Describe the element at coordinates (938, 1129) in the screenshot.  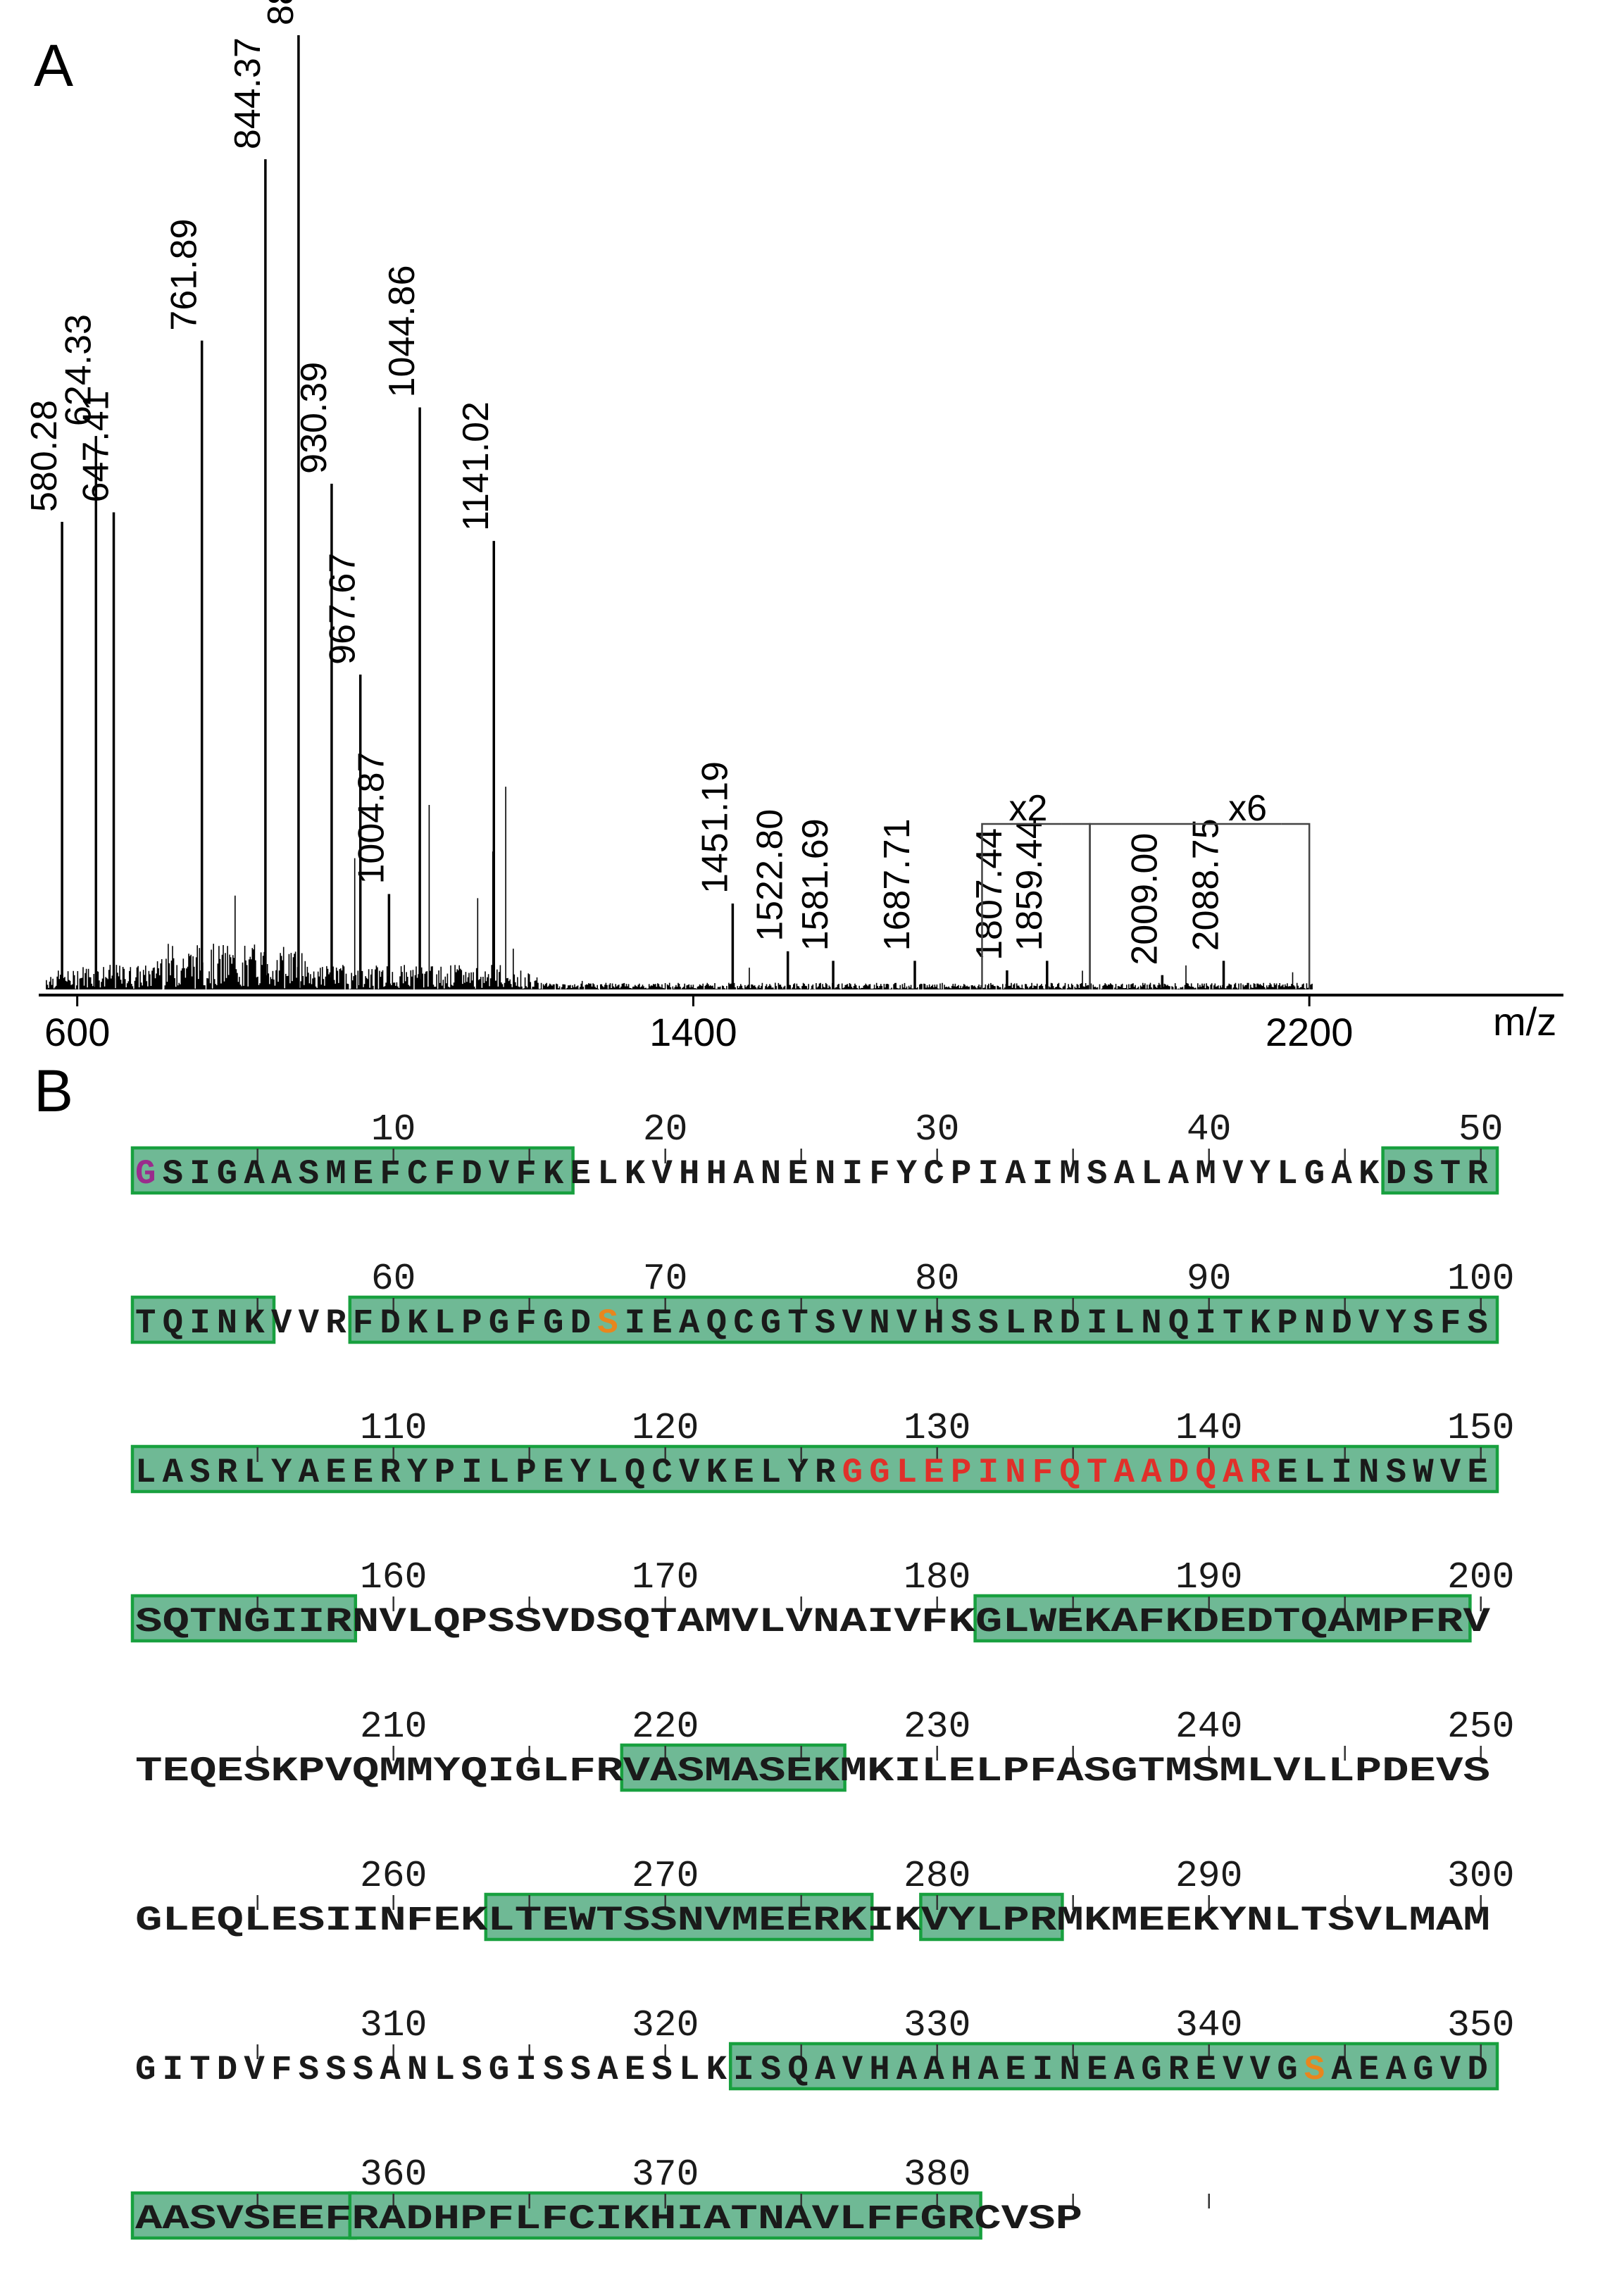
I see `residue-number: 30` at that location.